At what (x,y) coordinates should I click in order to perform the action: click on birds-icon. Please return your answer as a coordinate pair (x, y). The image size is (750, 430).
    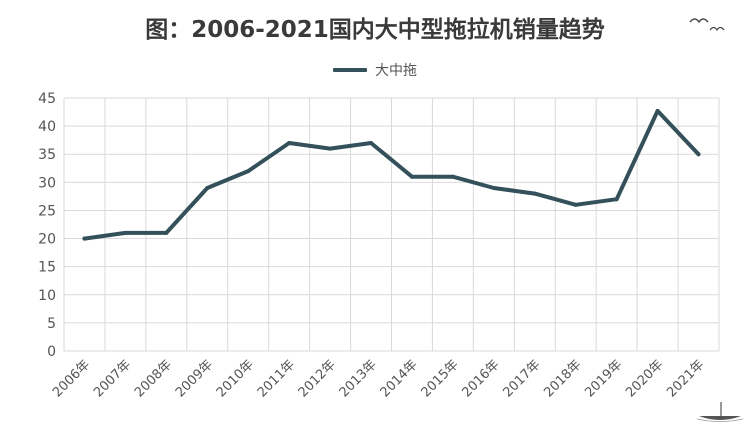
    Looking at the image, I should click on (707, 25).